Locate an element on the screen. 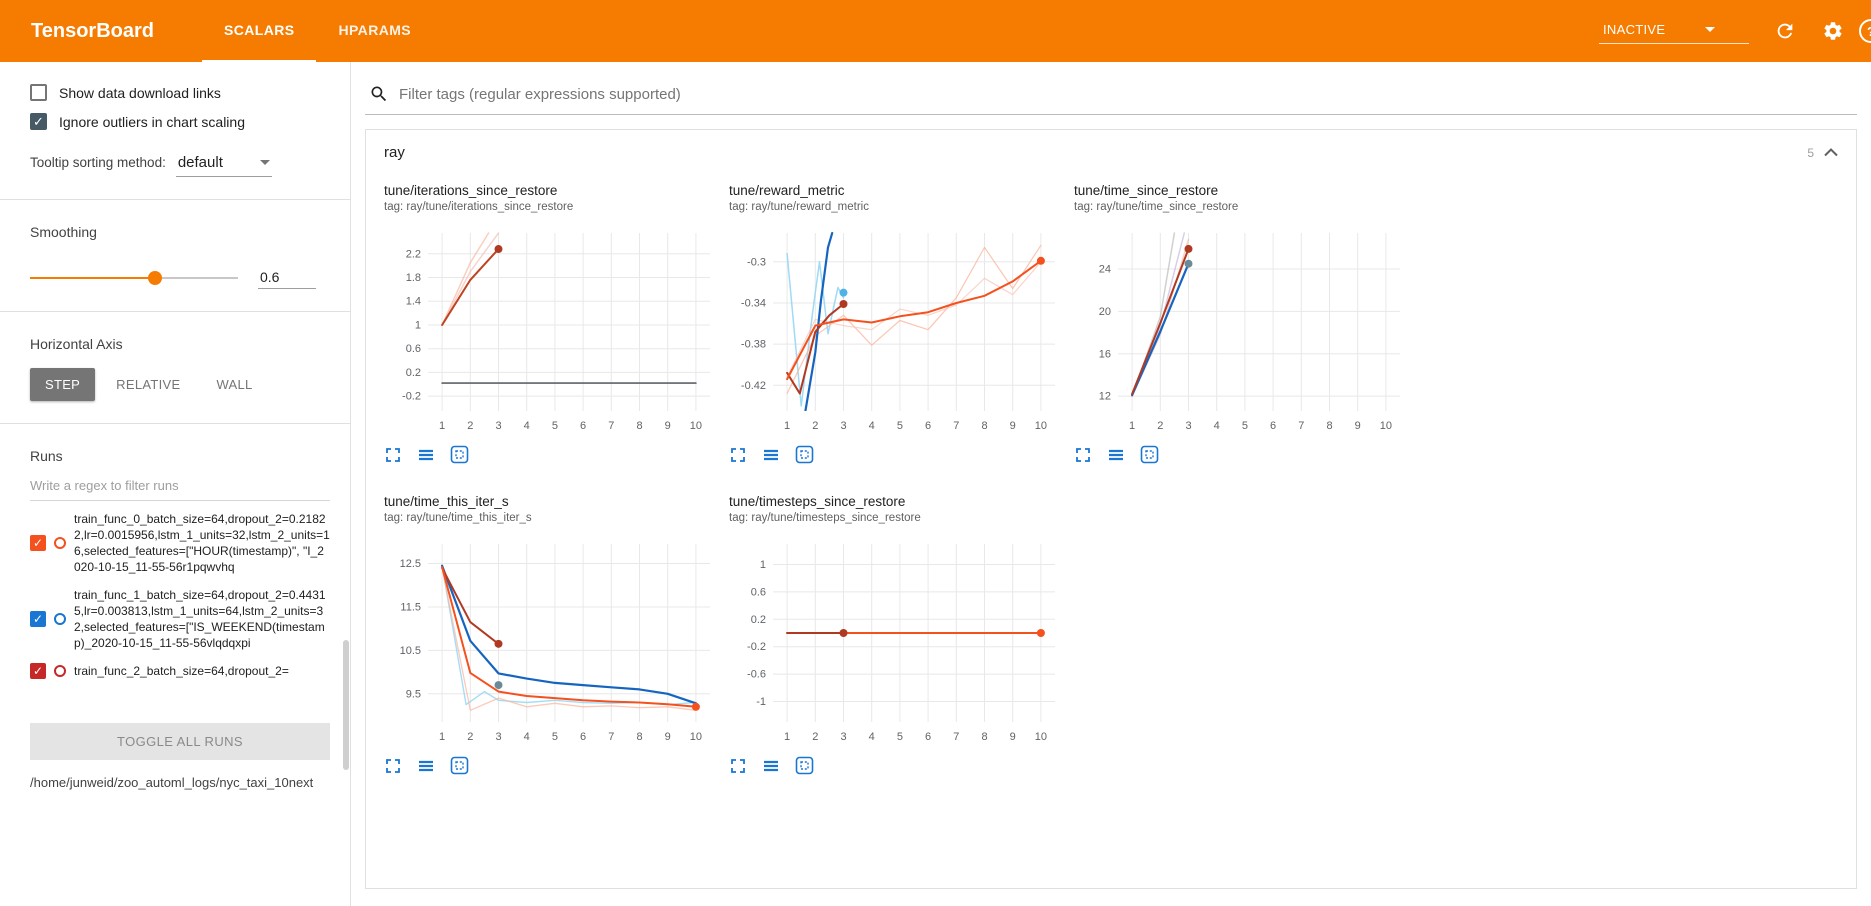  tab-hparams: HPARAMS is located at coordinates (375, 30).